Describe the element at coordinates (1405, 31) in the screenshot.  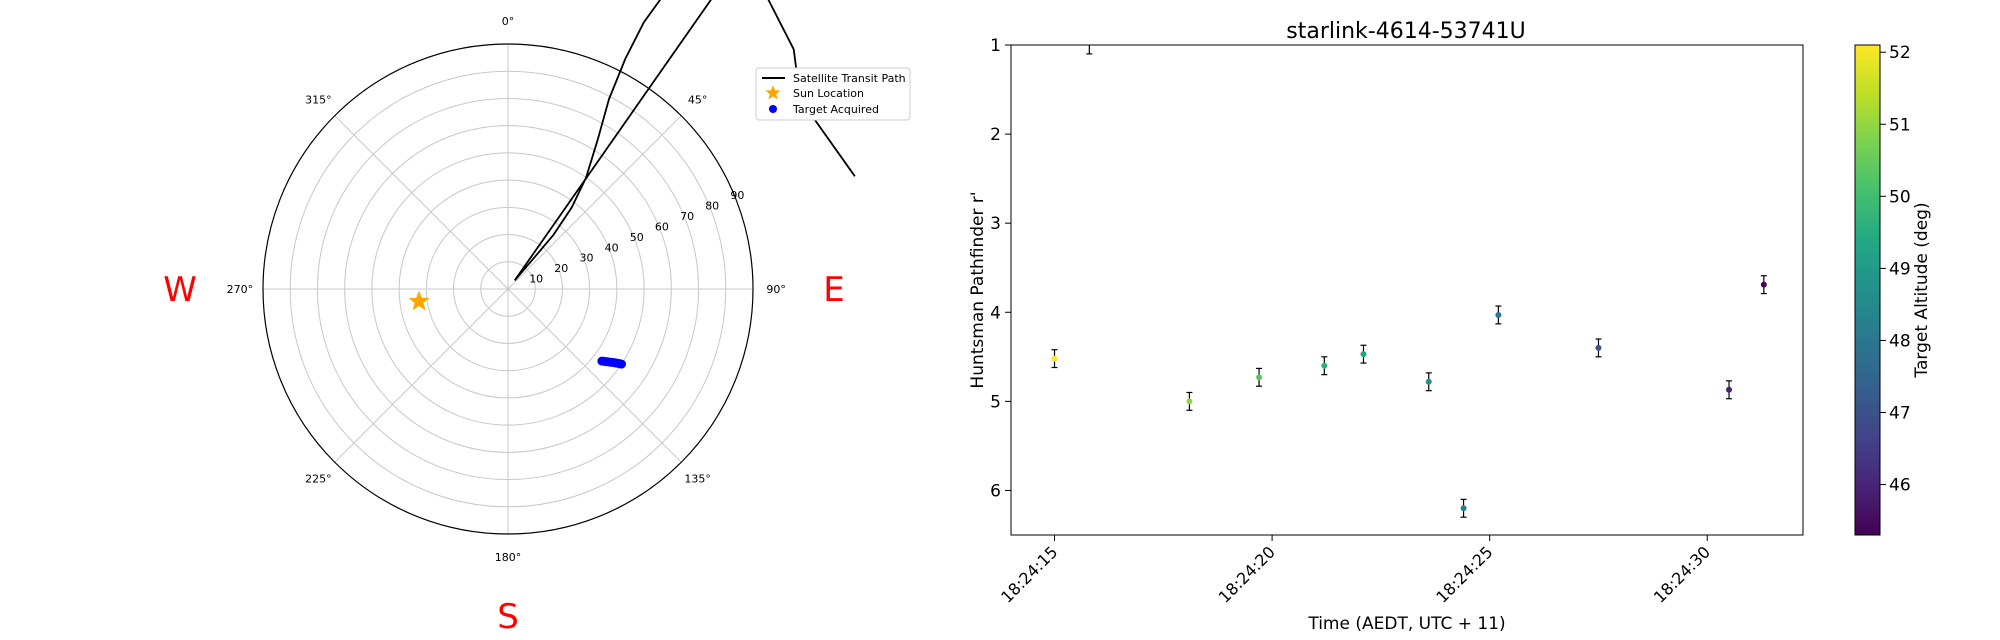
I see `lightcurve-title: starlink-4614-53741U` at that location.